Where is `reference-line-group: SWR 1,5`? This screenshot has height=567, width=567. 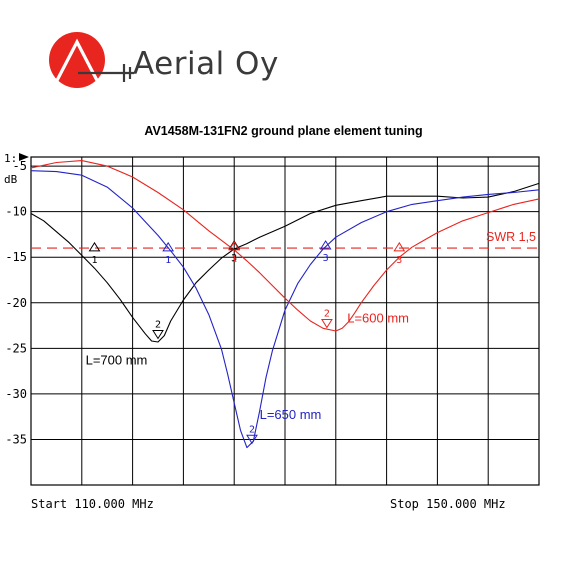 reference-line-group: SWR 1,5 is located at coordinates (285, 239).